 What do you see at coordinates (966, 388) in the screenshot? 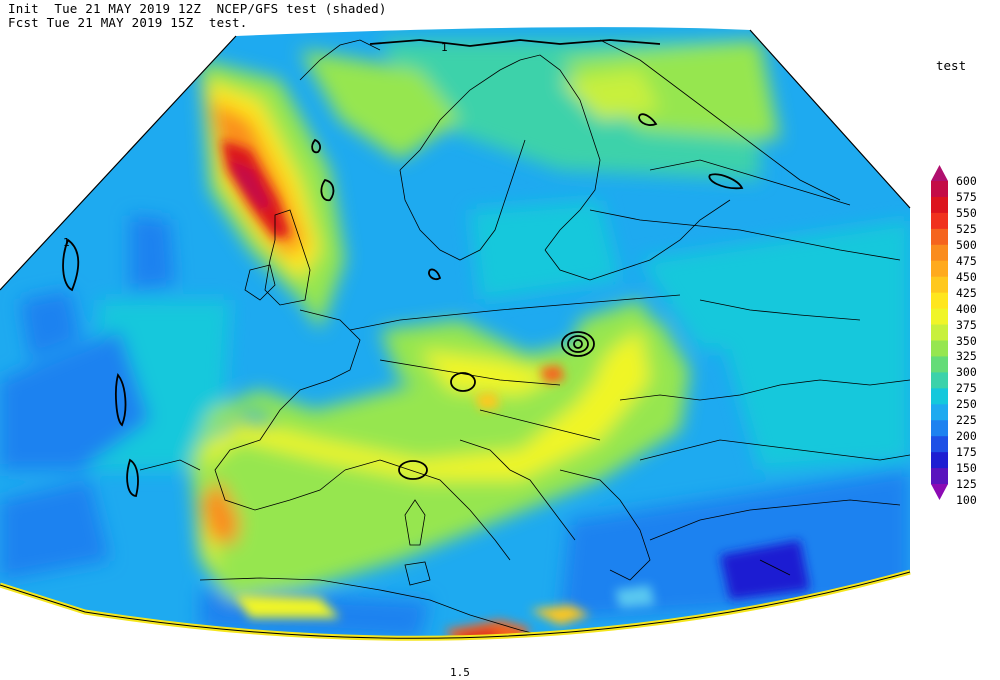
I see `legend-label-275: 275` at bounding box center [966, 388].